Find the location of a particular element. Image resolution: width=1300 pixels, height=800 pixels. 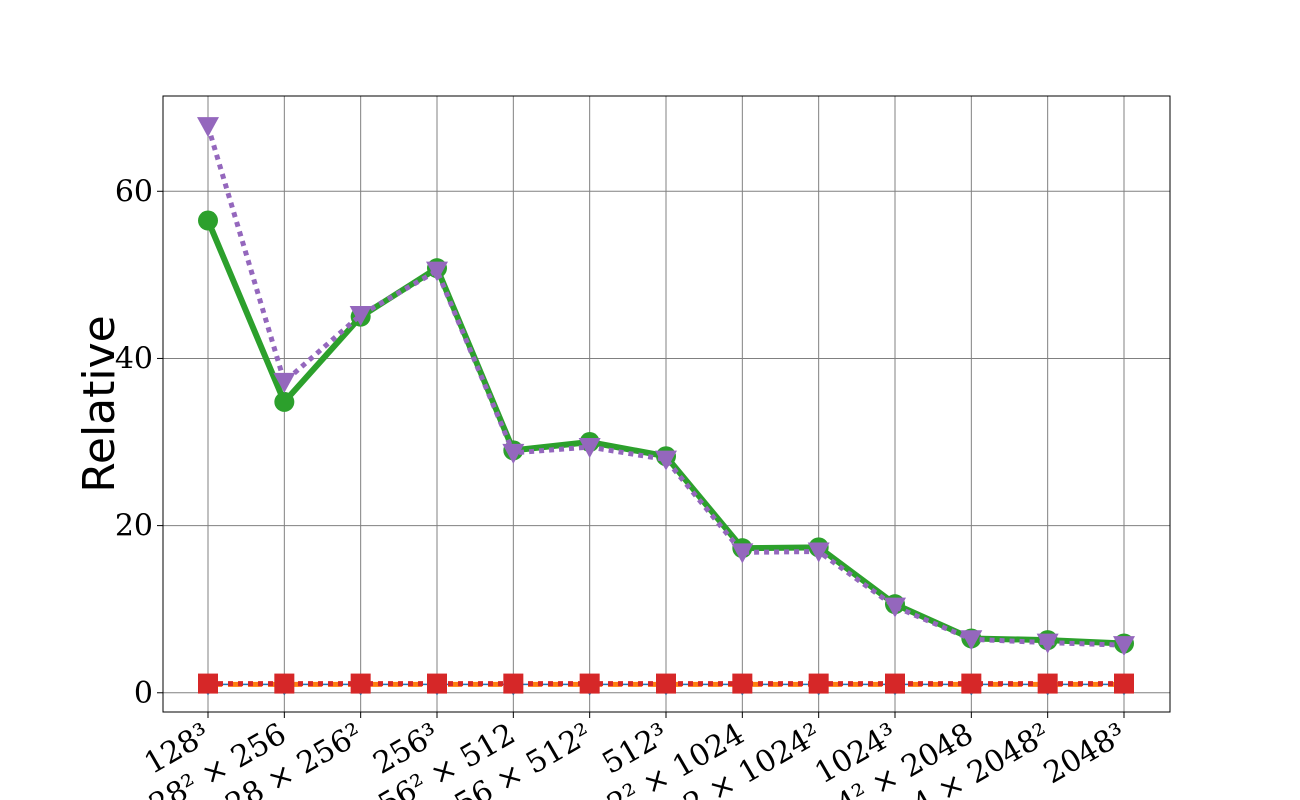

y-axis-label: Relative is located at coordinates (99, 403).